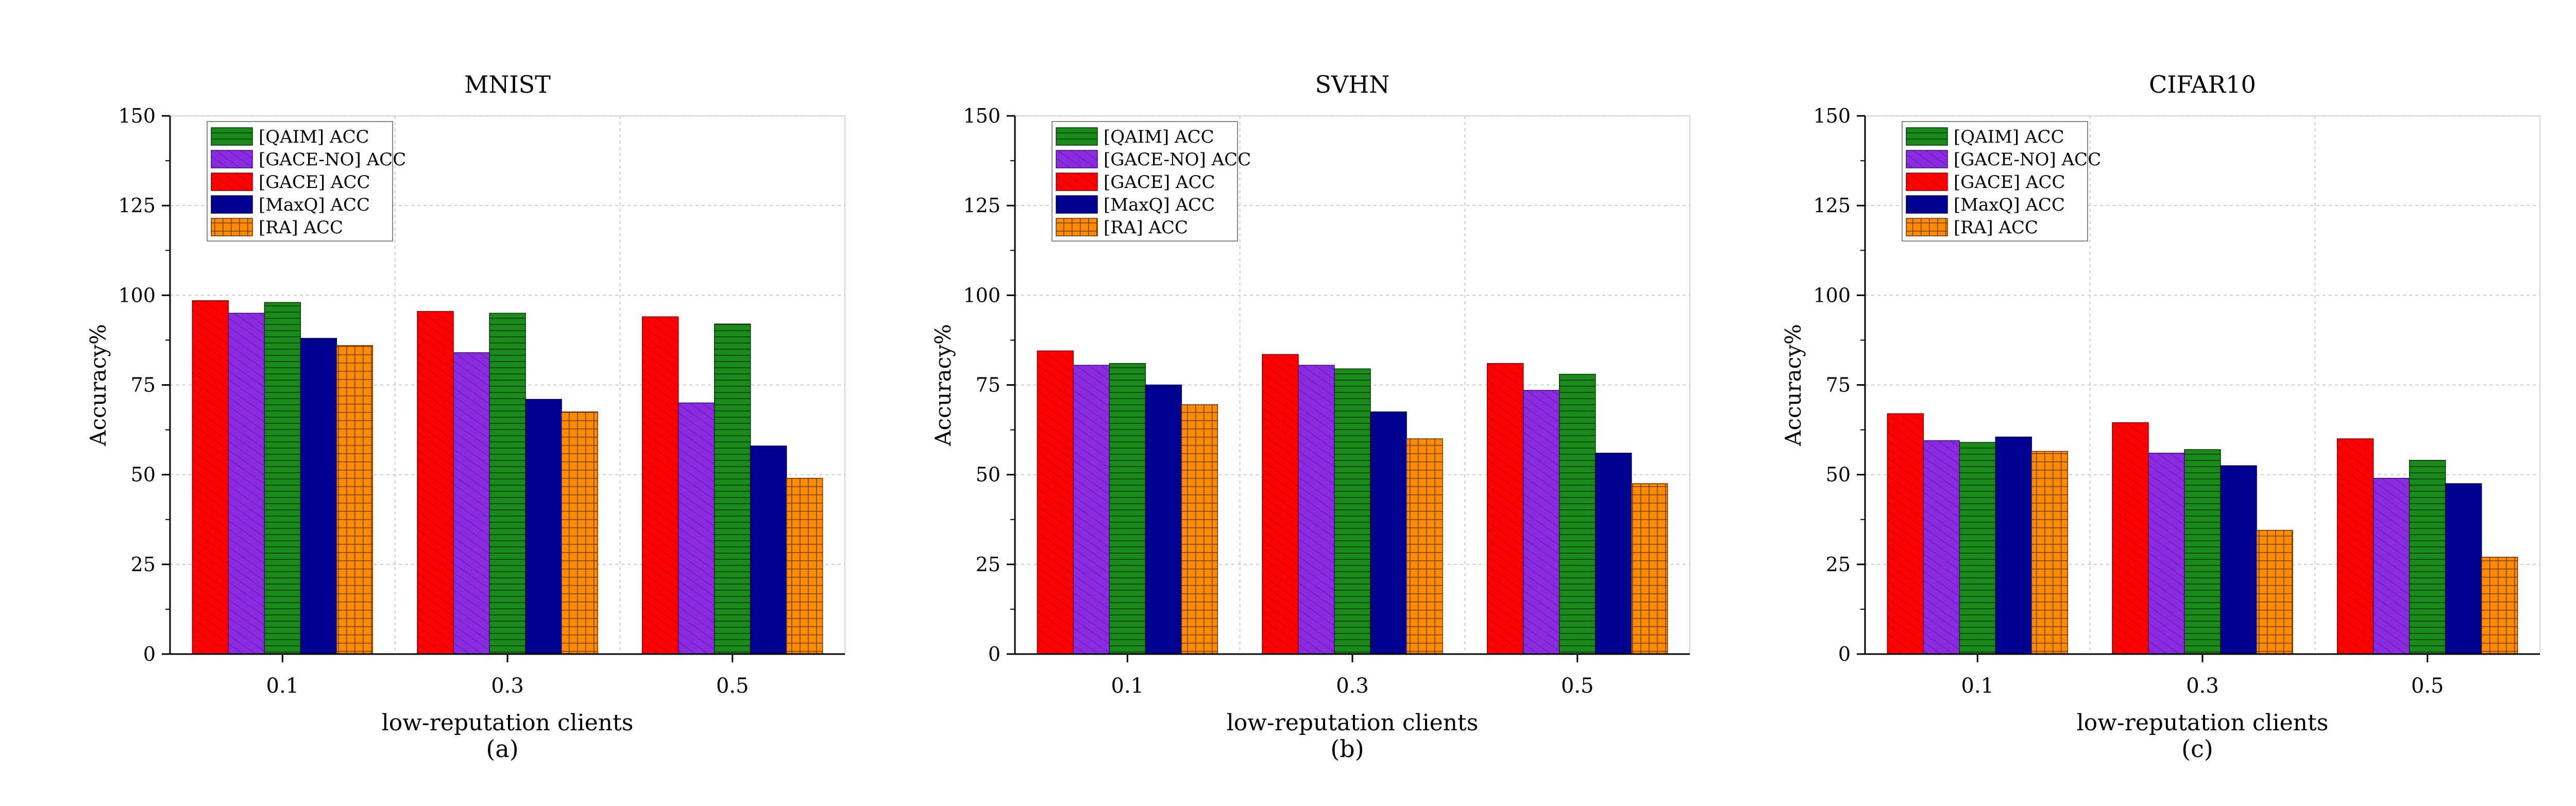 Image resolution: width=2576 pixels, height=806 pixels. Describe the element at coordinates (2202, 84) in the screenshot. I see `chart-title: CIFAR10` at that location.